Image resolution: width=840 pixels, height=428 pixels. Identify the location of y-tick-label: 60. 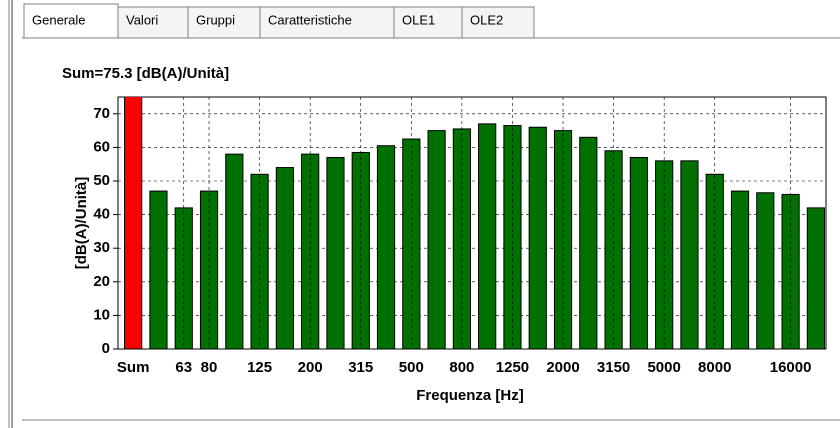
(101, 146).